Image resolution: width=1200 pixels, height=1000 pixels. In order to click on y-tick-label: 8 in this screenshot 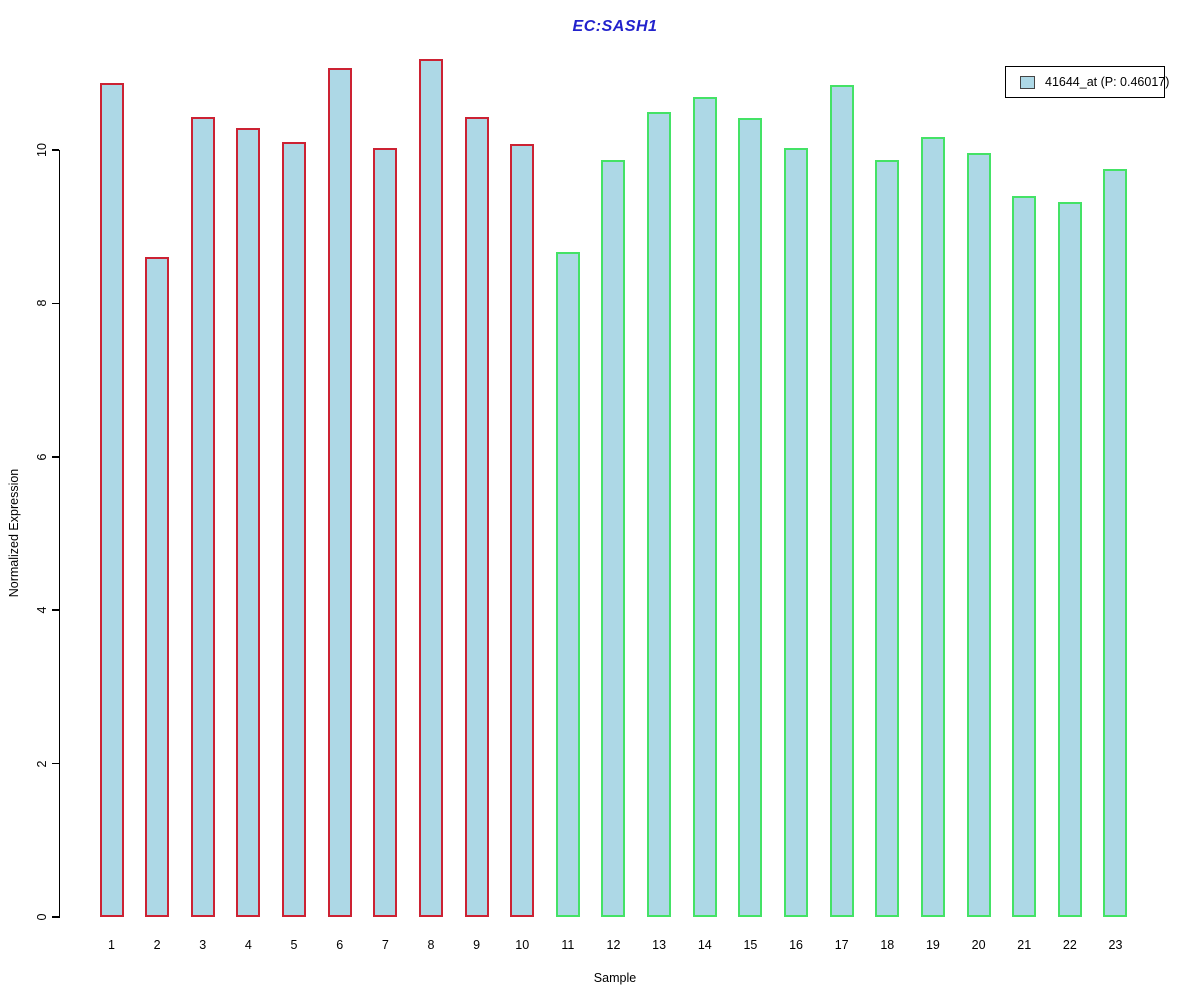, I will do `click(42, 303)`.